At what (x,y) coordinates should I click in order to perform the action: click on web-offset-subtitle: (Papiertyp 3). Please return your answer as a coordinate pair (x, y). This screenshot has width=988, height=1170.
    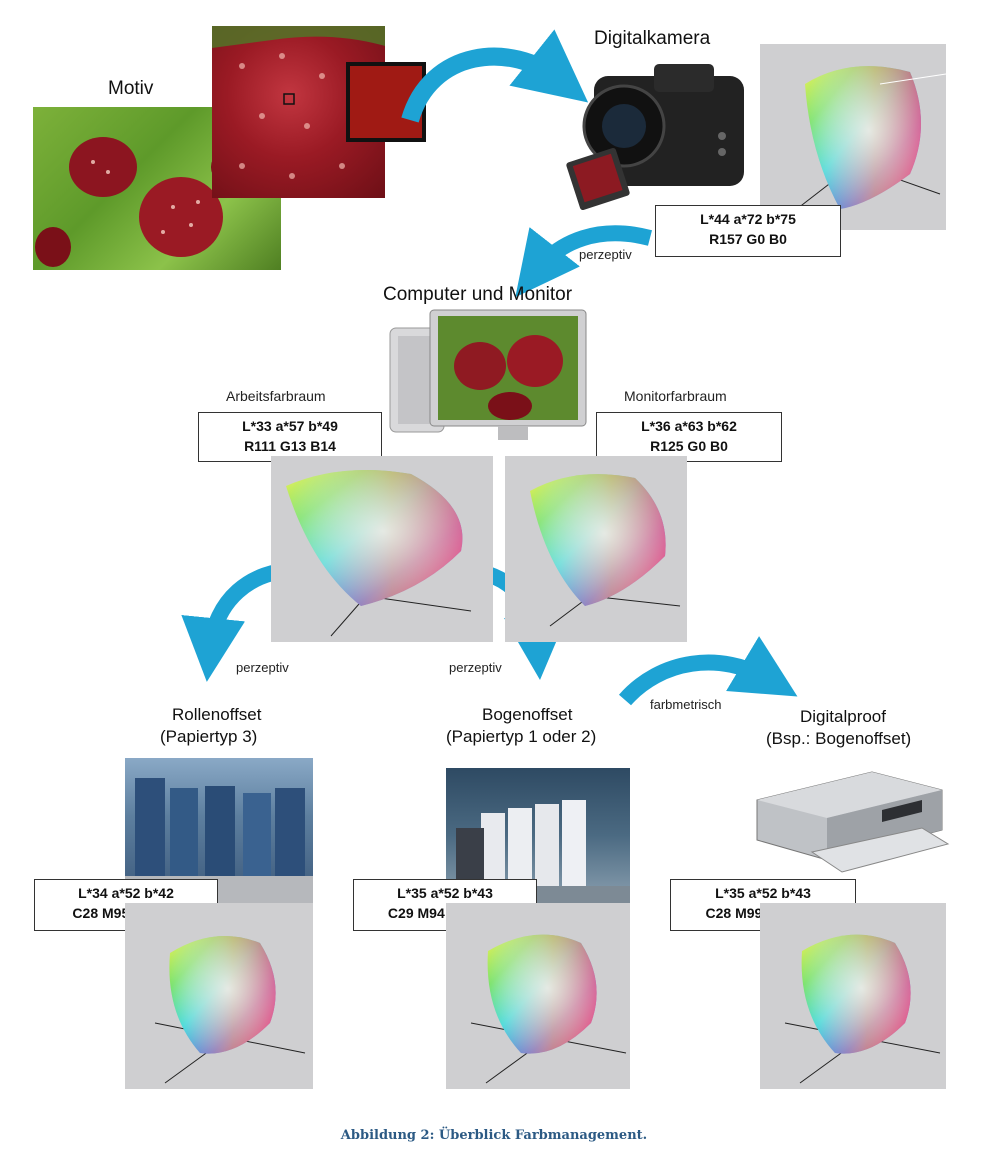
    Looking at the image, I should click on (209, 736).